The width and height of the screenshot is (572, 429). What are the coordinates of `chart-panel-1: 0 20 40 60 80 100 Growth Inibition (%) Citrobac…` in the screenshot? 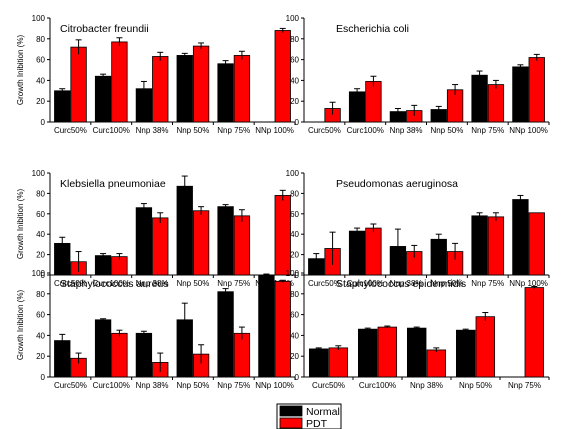 It's located at (156, 74).